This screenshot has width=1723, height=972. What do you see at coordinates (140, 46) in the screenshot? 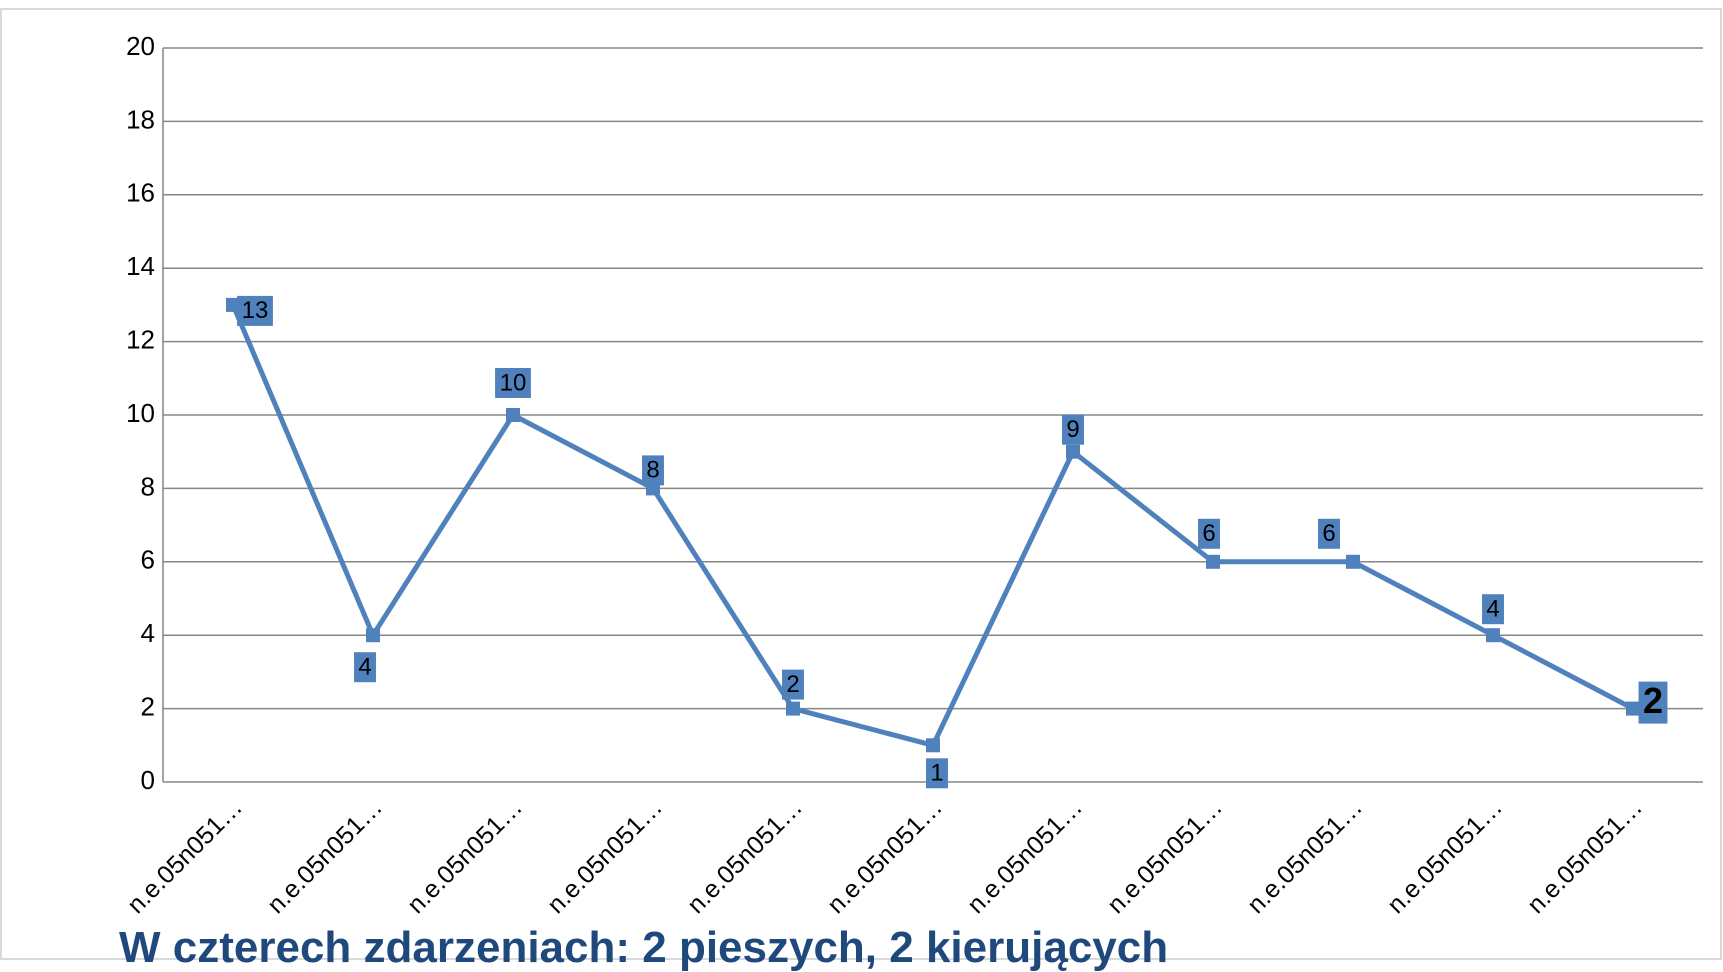
I see `y-tick-label: 20` at bounding box center [140, 46].